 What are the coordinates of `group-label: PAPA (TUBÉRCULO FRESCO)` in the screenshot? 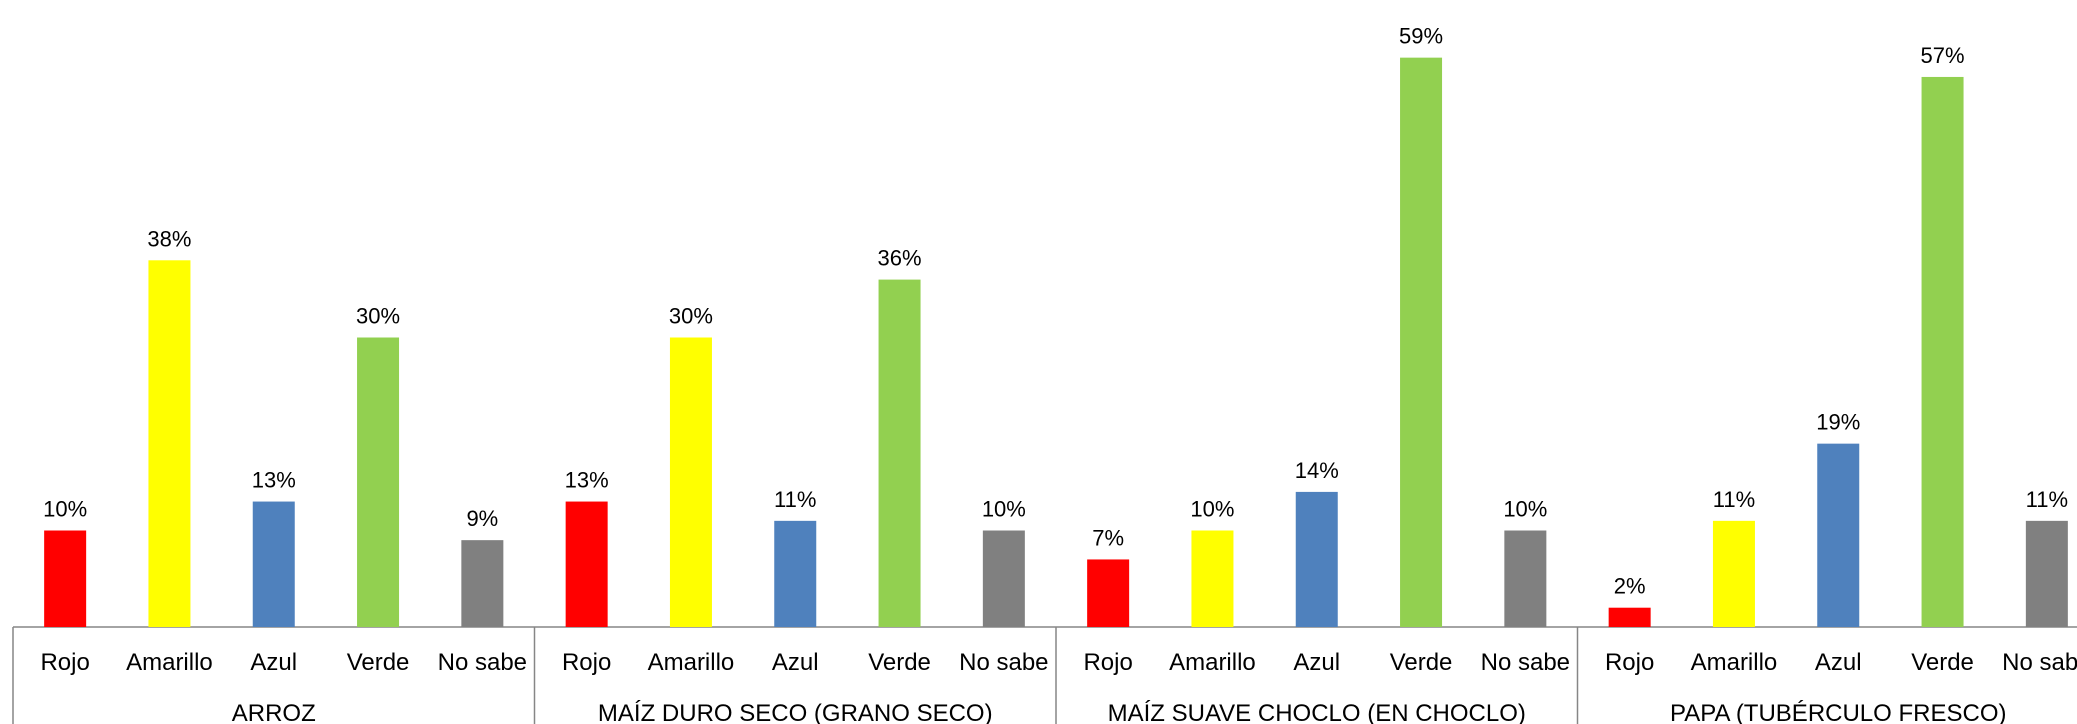 It's located at (1838, 712).